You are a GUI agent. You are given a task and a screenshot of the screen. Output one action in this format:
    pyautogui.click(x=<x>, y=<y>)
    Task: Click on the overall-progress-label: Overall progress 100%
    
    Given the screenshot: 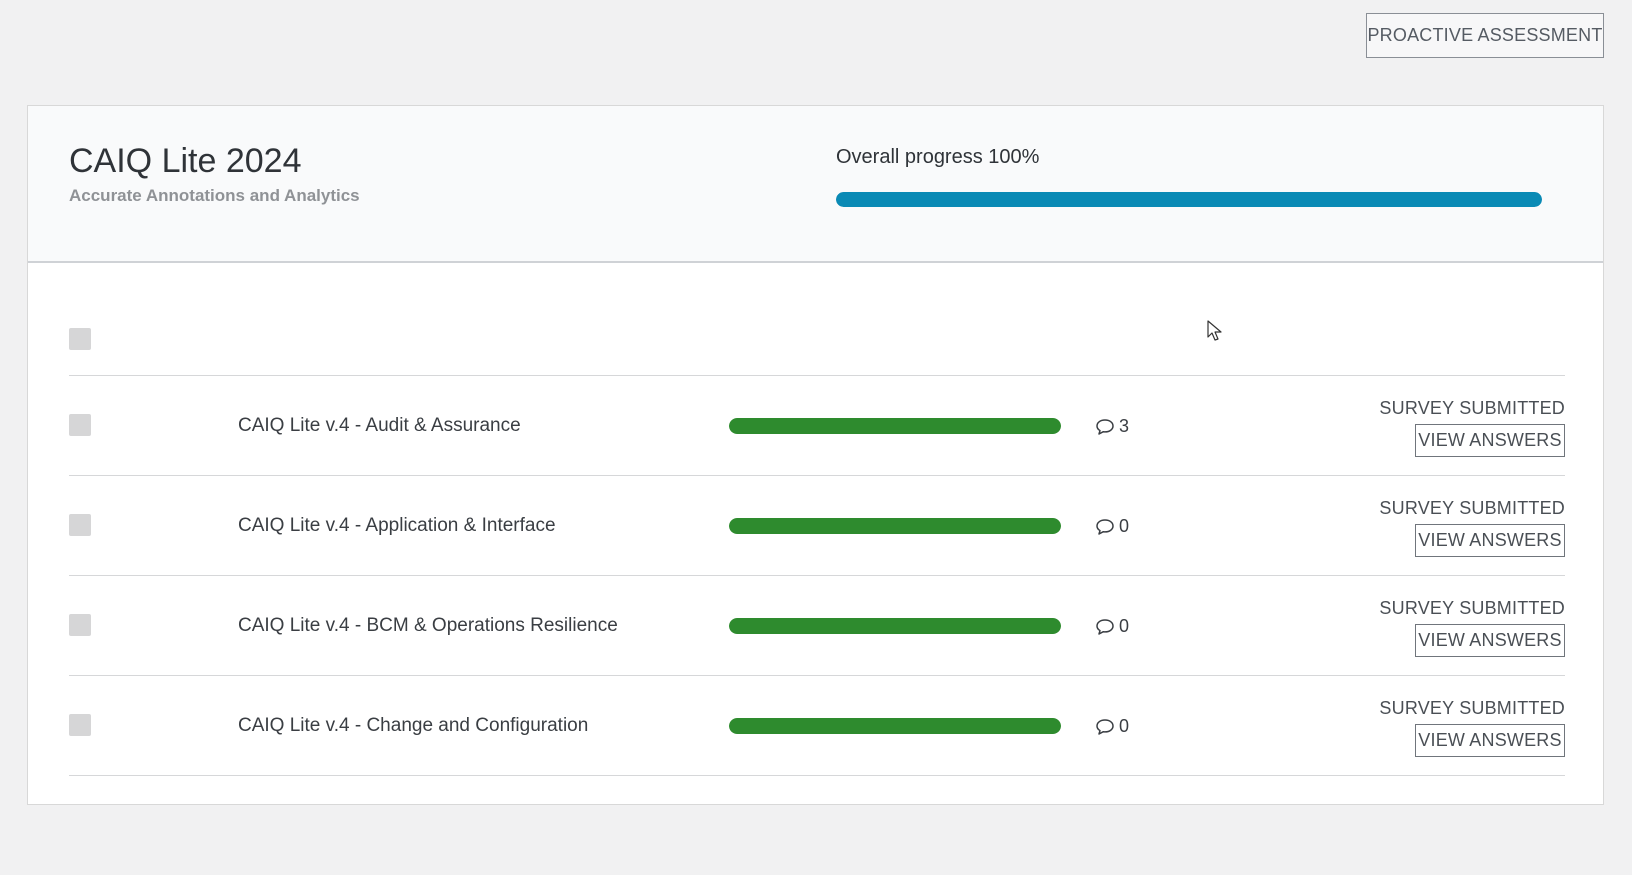 What is the action you would take?
    pyautogui.click(x=938, y=157)
    